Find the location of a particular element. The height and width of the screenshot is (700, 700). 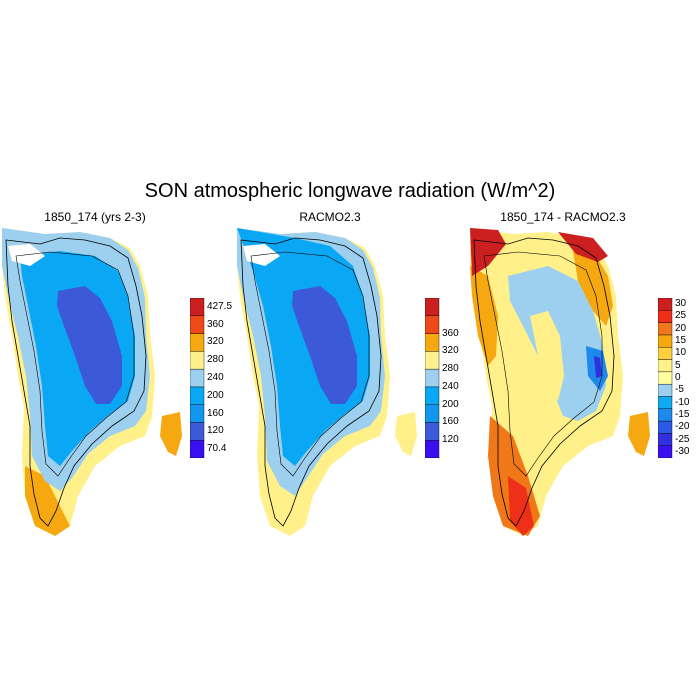

colorbar-tick-label: 30 is located at coordinates (681, 304).